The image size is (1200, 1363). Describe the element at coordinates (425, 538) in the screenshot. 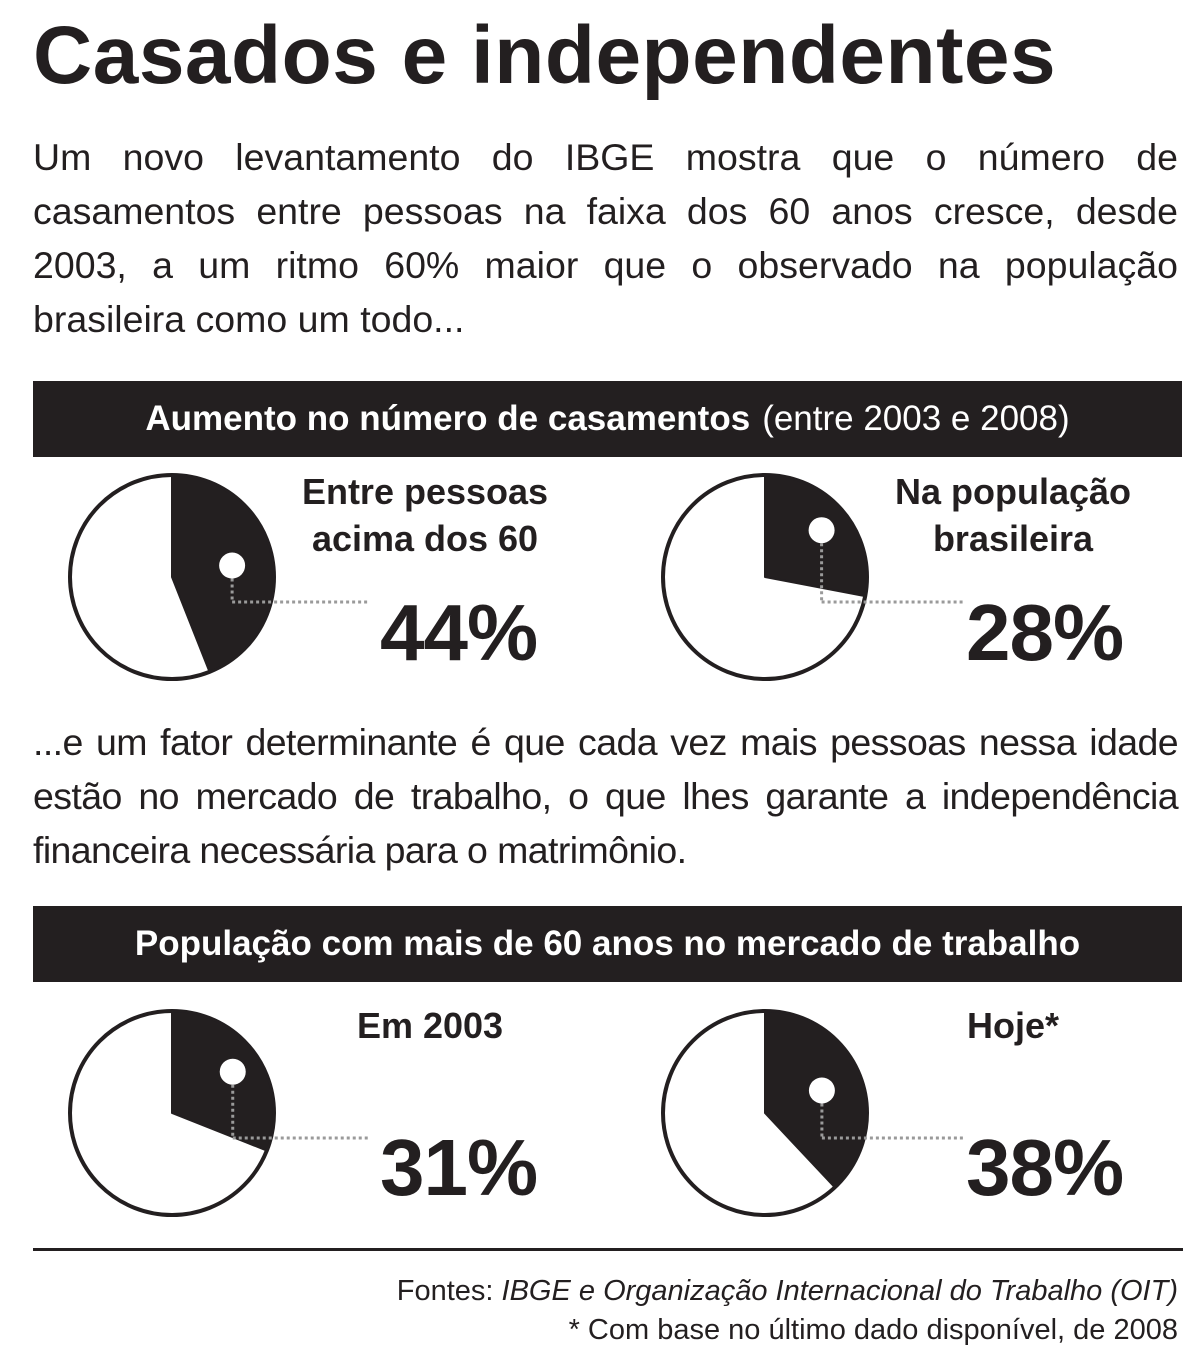

I see `pie-label-over-60-line-2: acima dos 60` at that location.